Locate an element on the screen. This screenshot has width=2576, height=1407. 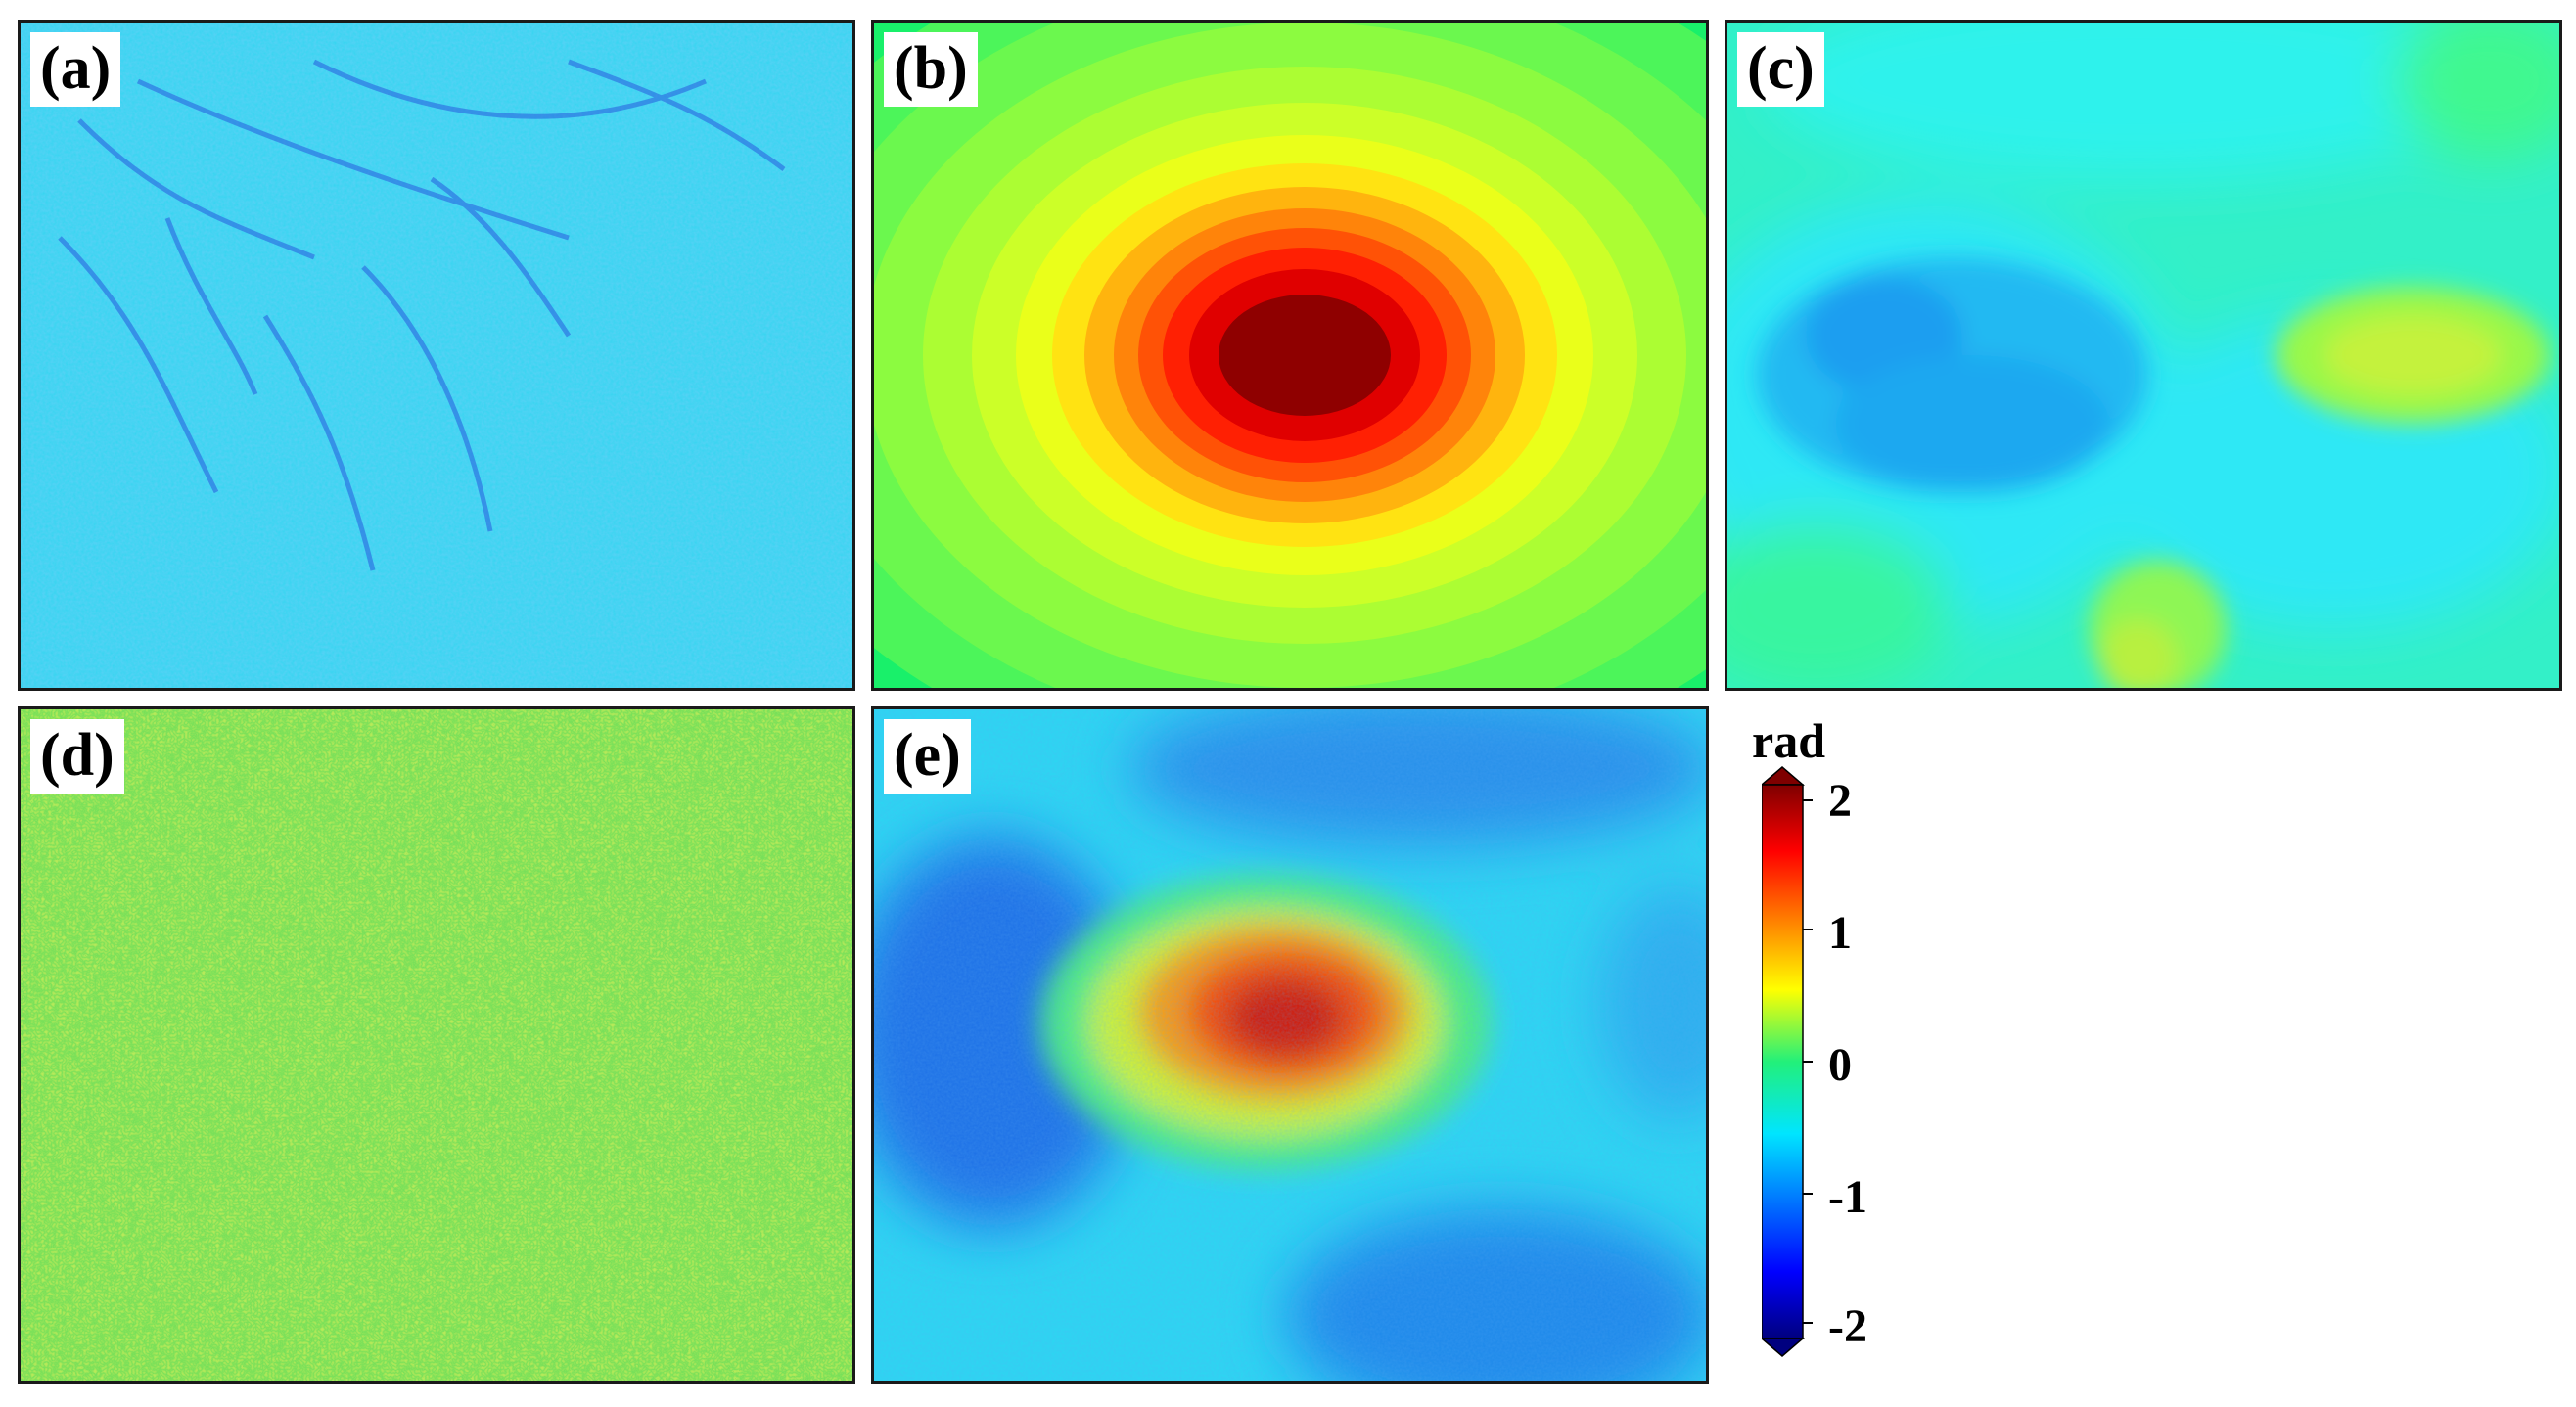
panel-b-label: (b) is located at coordinates (931, 70).